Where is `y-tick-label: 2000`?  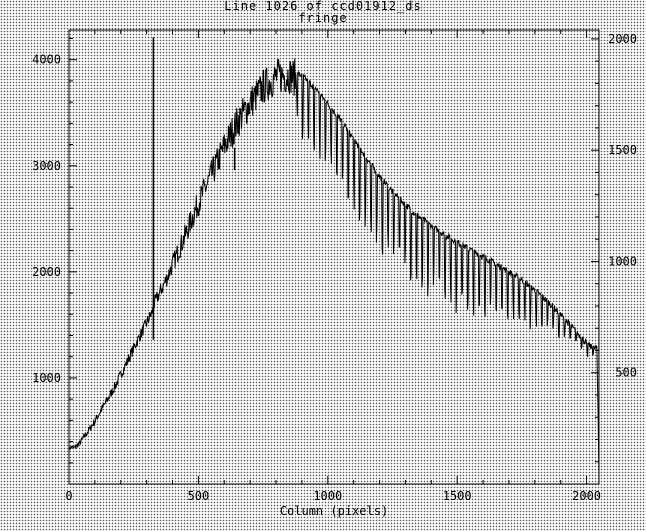 y-tick-label: 2000 is located at coordinates (46, 272).